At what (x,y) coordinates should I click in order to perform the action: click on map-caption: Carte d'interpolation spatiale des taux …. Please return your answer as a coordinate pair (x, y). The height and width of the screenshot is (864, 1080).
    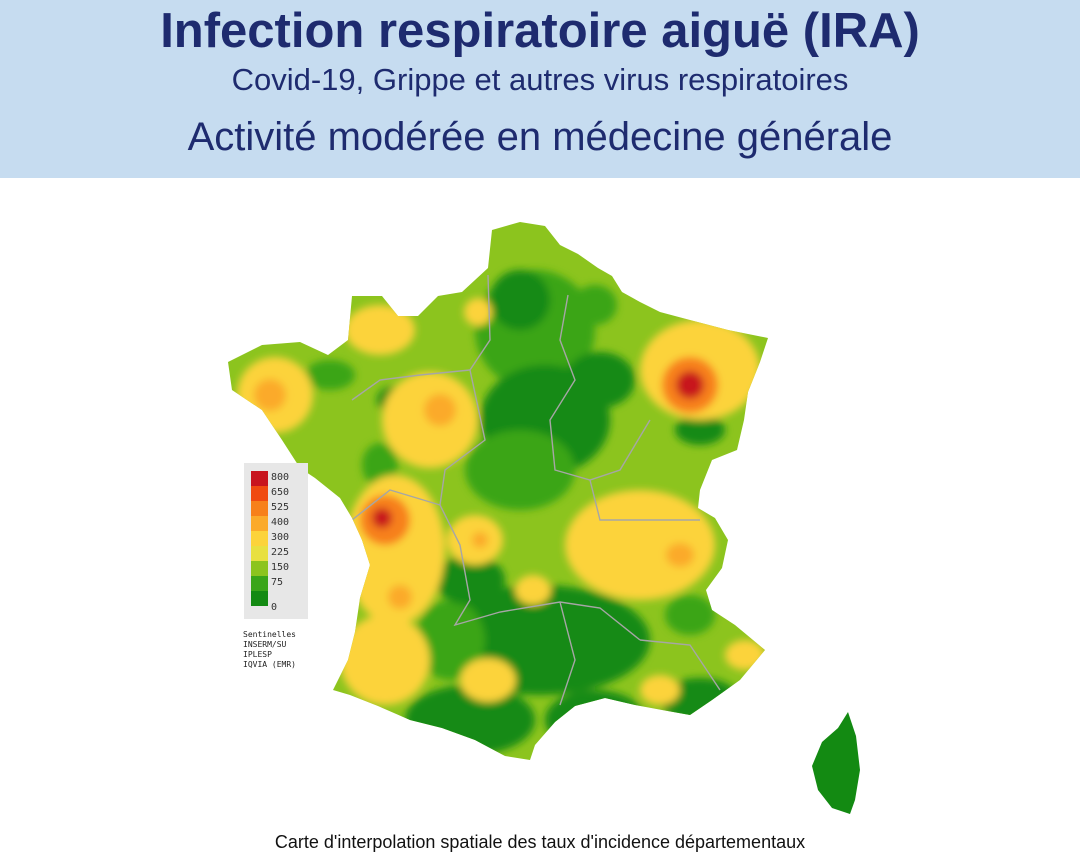
    Looking at the image, I should click on (540, 842).